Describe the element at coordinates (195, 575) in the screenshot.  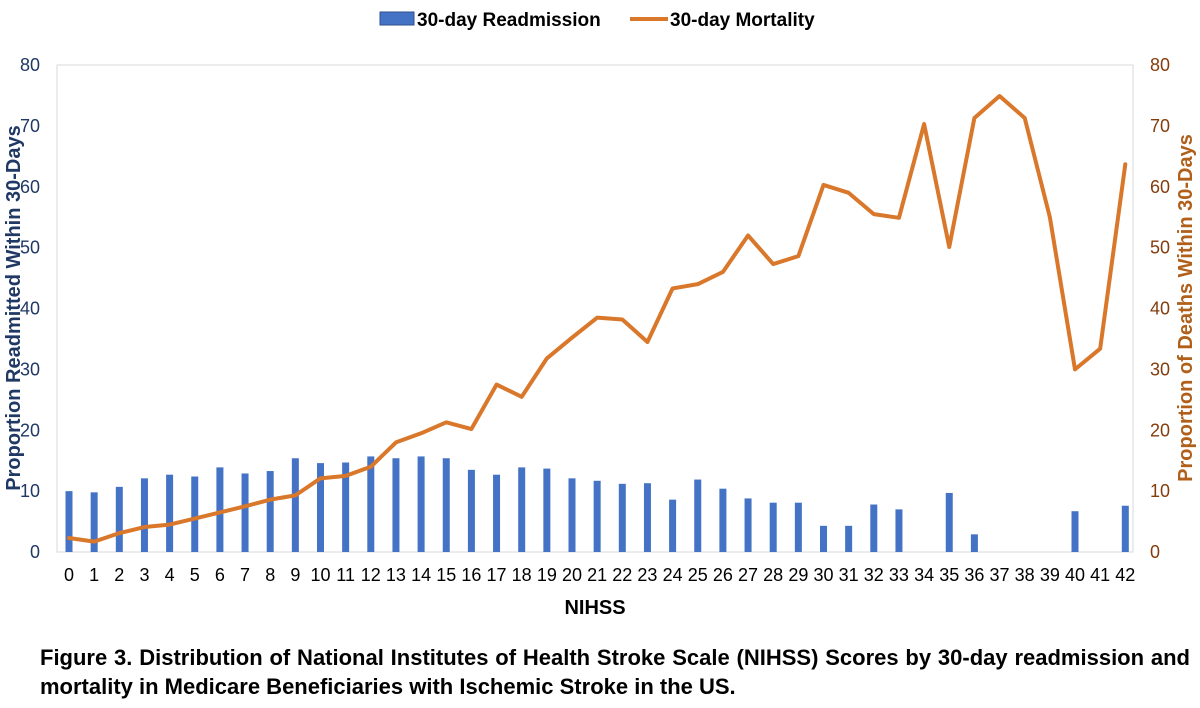
I see `x-tick-label: 5` at that location.